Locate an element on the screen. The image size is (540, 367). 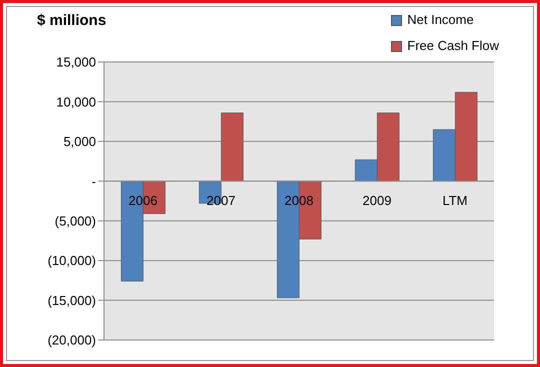
legend-label: Net Income is located at coordinates (440, 20).